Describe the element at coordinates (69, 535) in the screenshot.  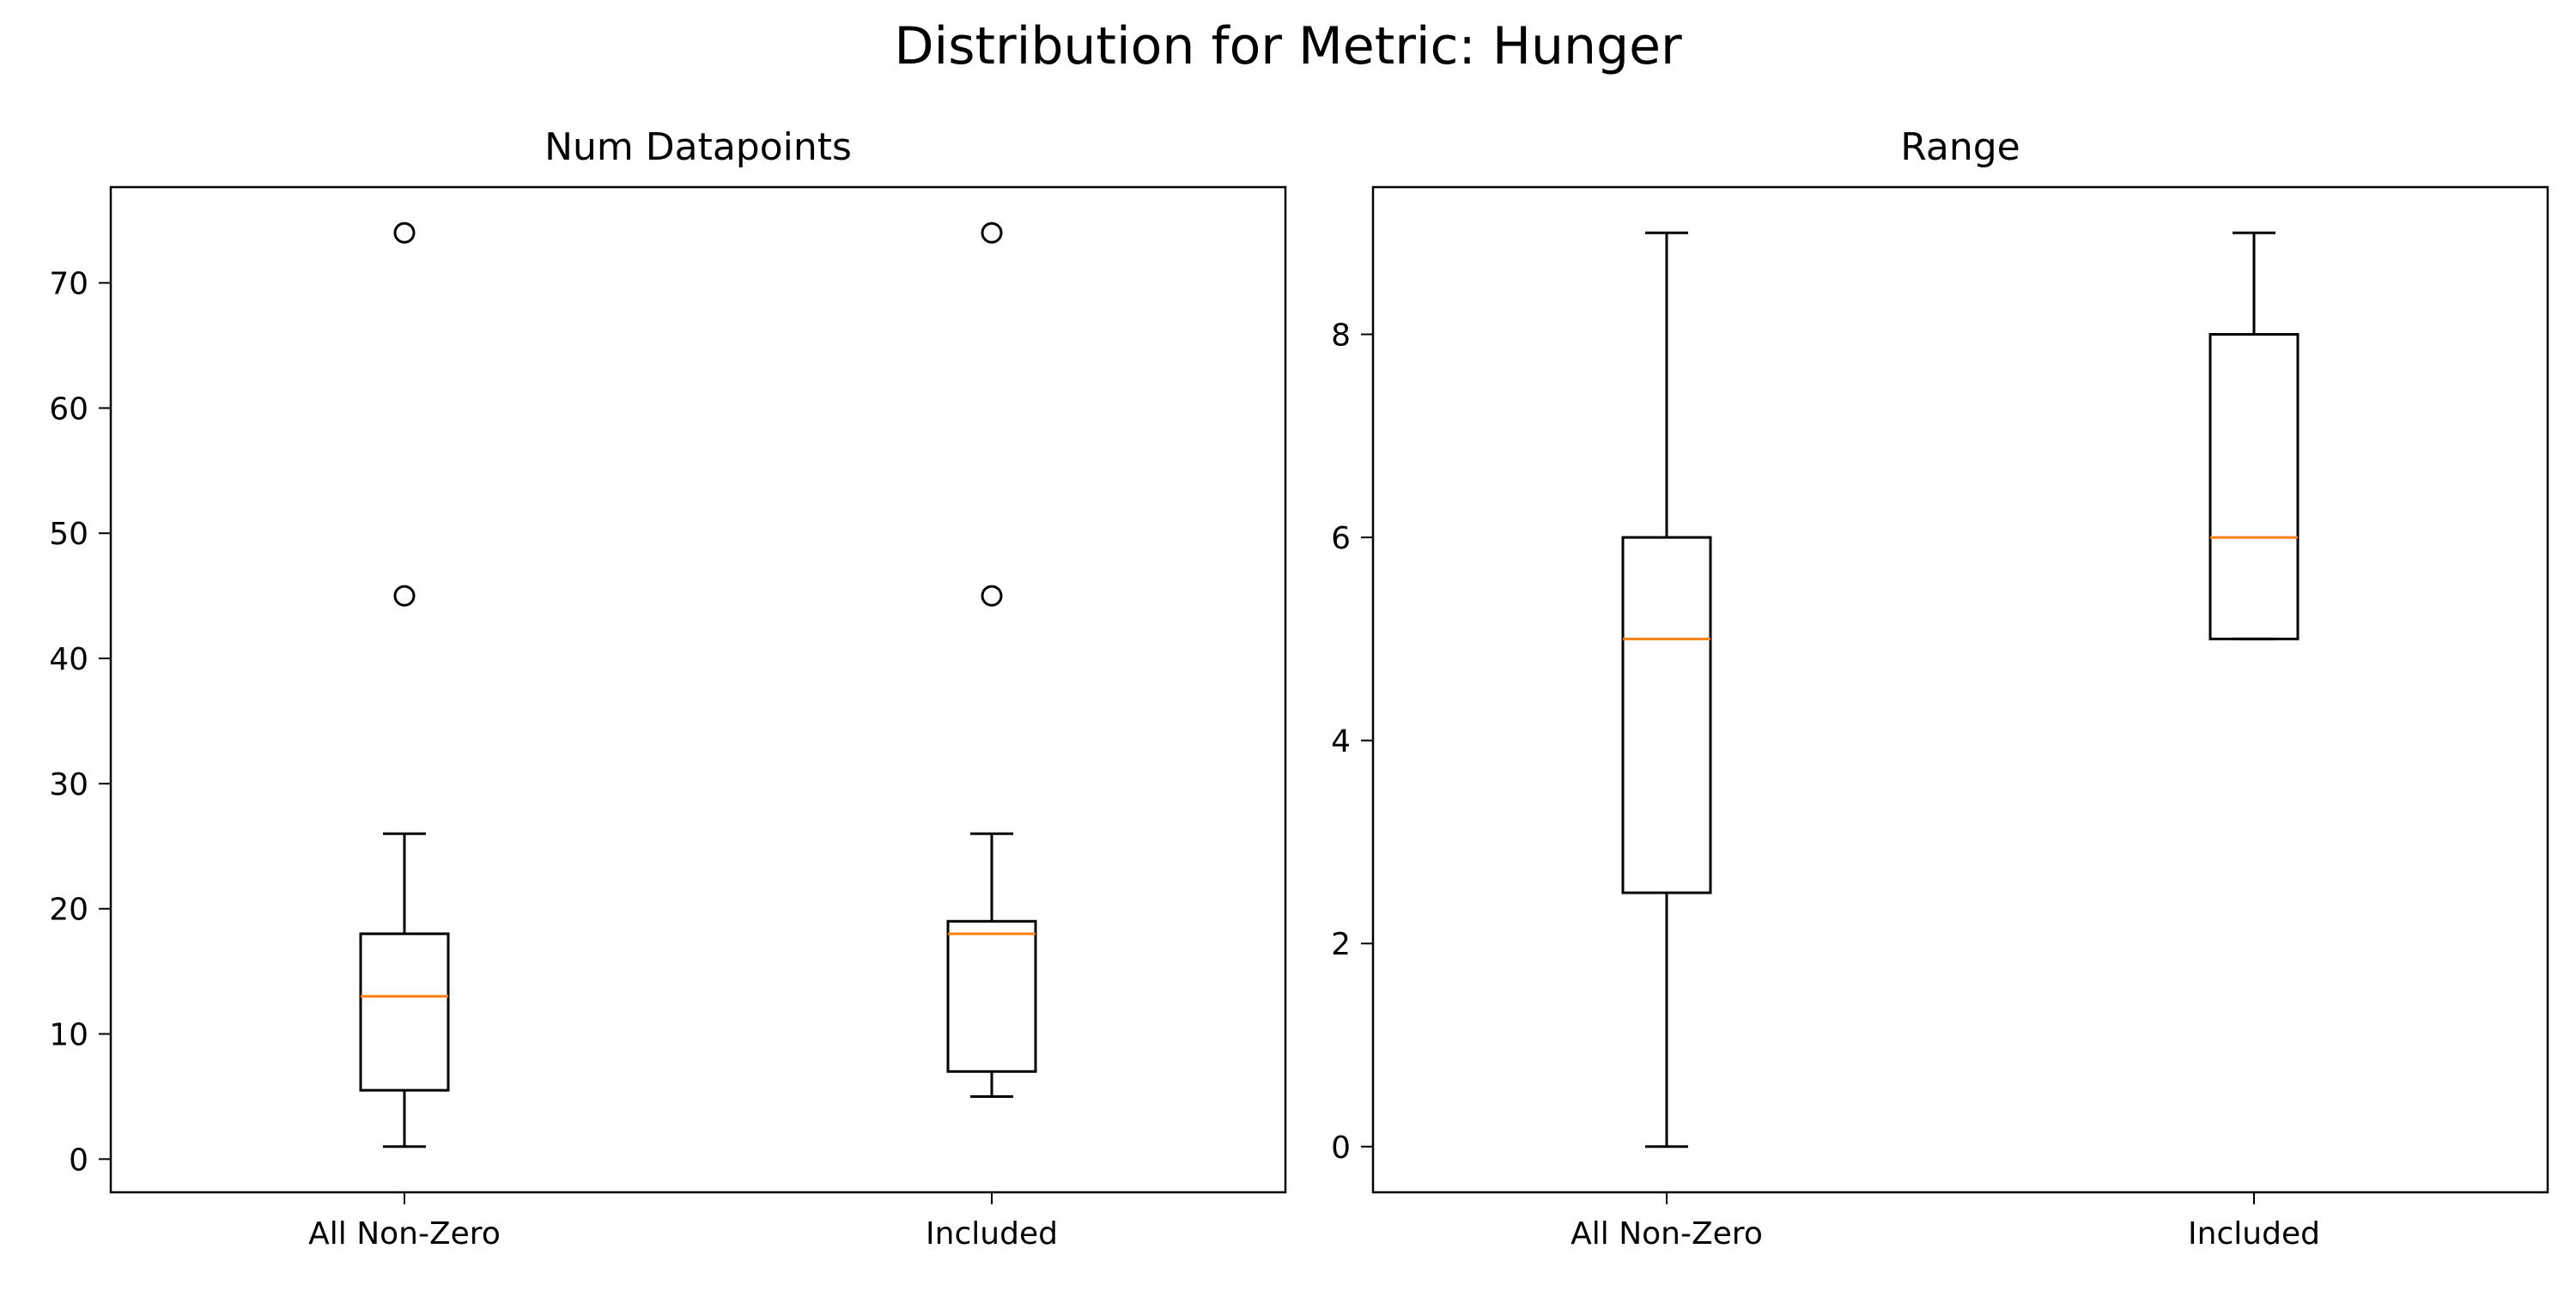
I see `y-tick-label: 50` at that location.